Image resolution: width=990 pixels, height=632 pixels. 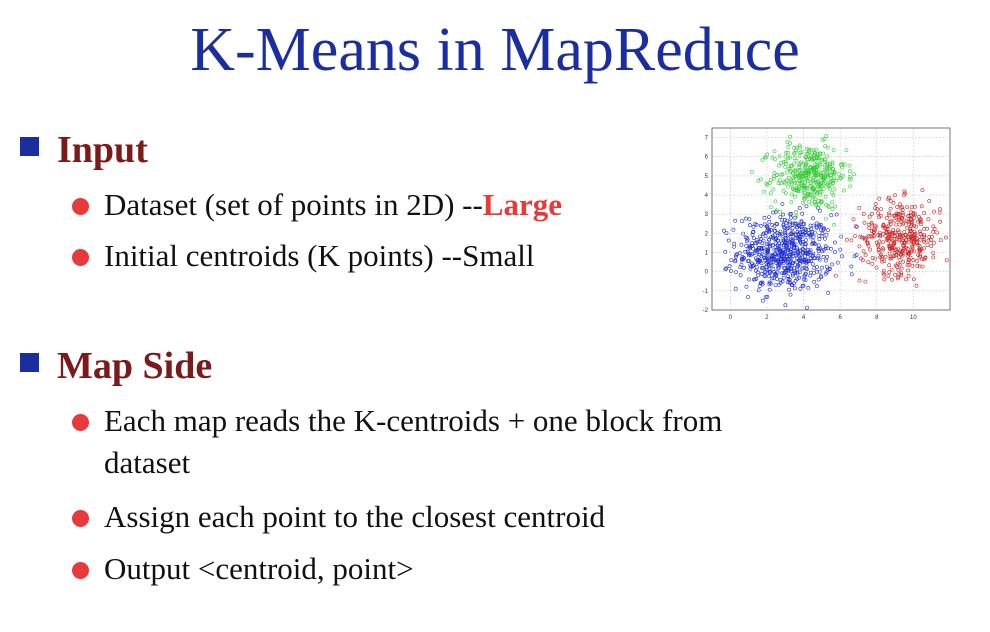 What do you see at coordinates (495, 50) in the screenshot?
I see `slide-title: K-Means in MapReduce` at bounding box center [495, 50].